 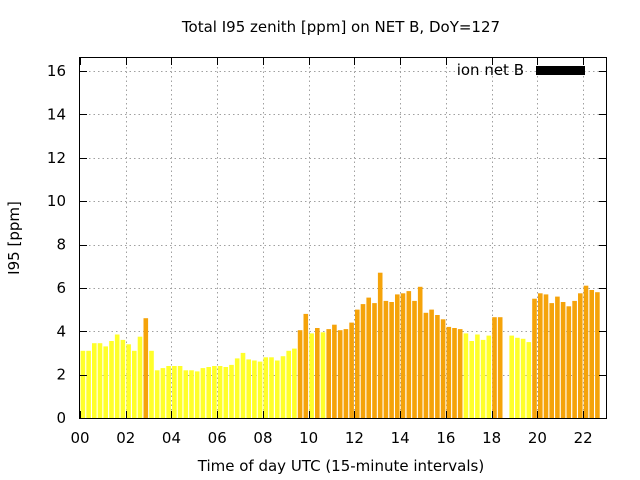 I want to click on x-tick-label: 04, so click(x=171, y=438).